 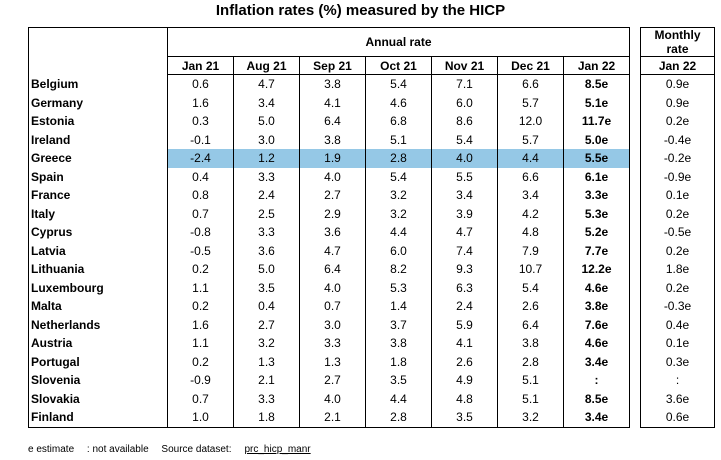 What do you see at coordinates (530, 176) in the screenshot?
I see `annual-rate-cell: 6.6` at bounding box center [530, 176].